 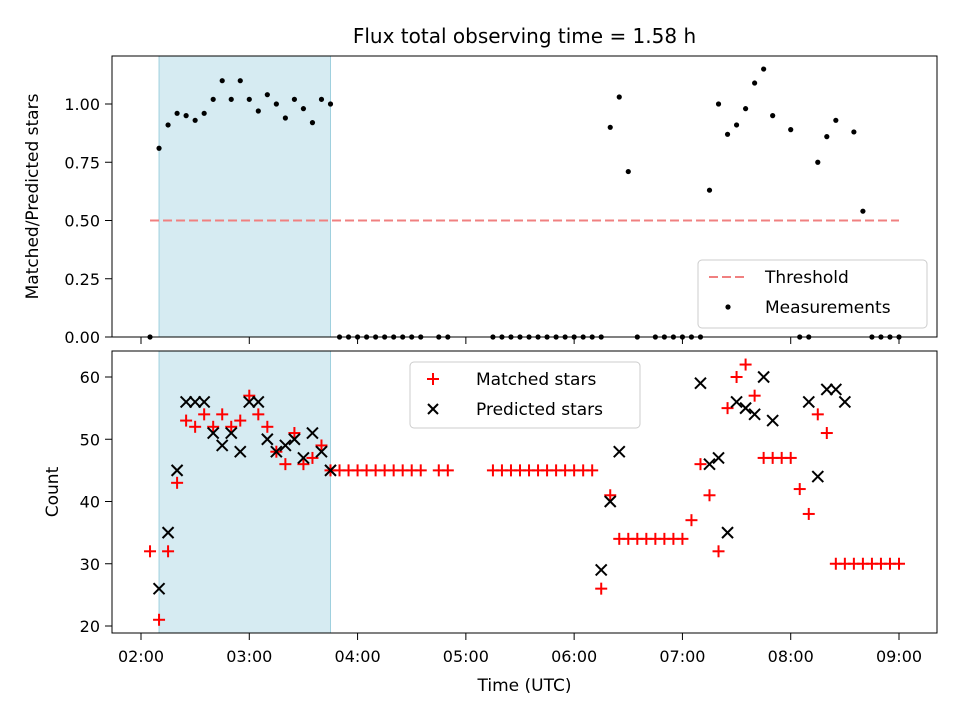 What do you see at coordinates (433, 379) in the screenshot?
I see `matched-legend-swatch` at bounding box center [433, 379].